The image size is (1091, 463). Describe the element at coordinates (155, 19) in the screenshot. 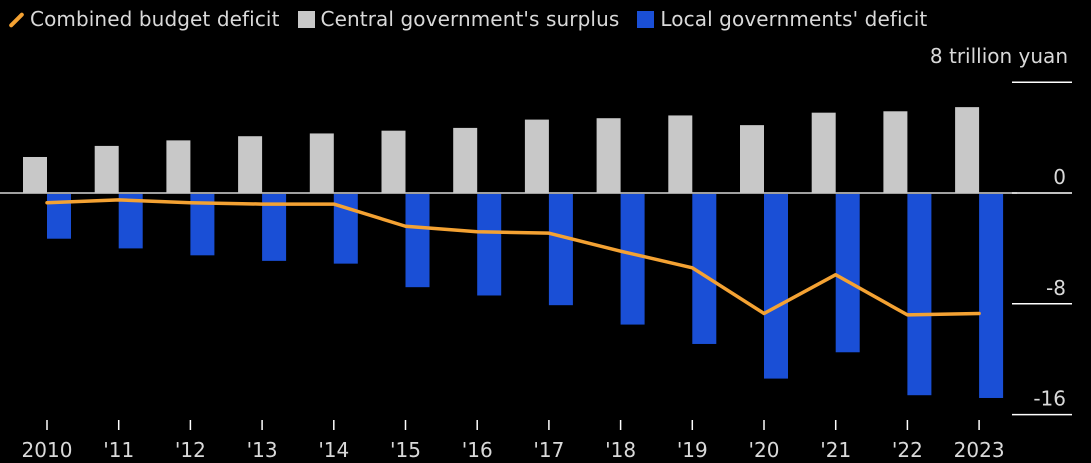

I see `legend-label-combined-deficit: Combined budget deficit` at that location.